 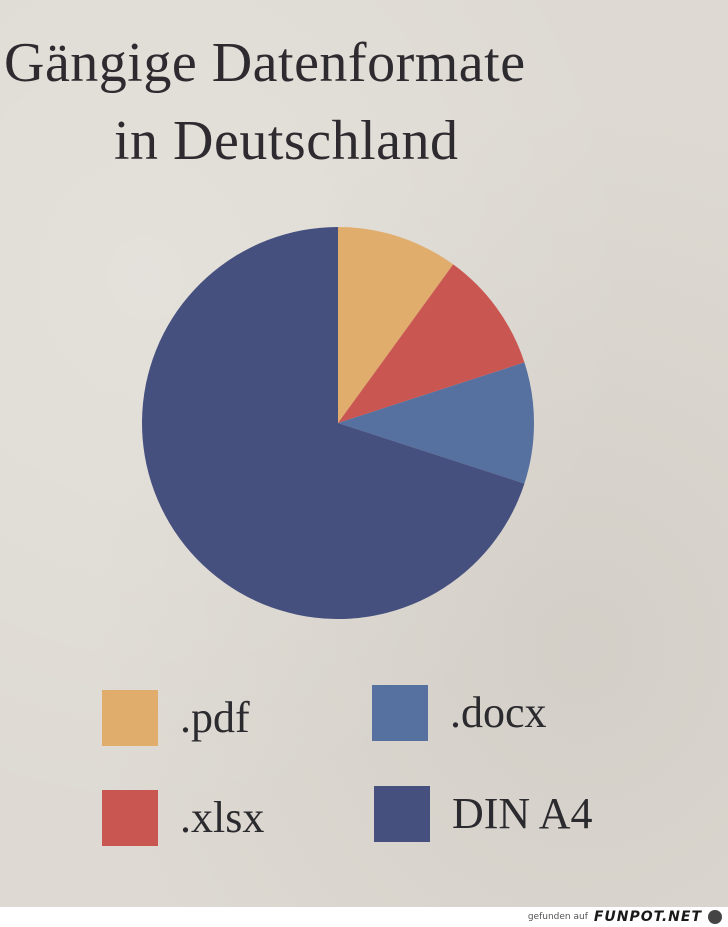 I want to click on legend-item-pdf: .pdf, so click(x=176, y=718).